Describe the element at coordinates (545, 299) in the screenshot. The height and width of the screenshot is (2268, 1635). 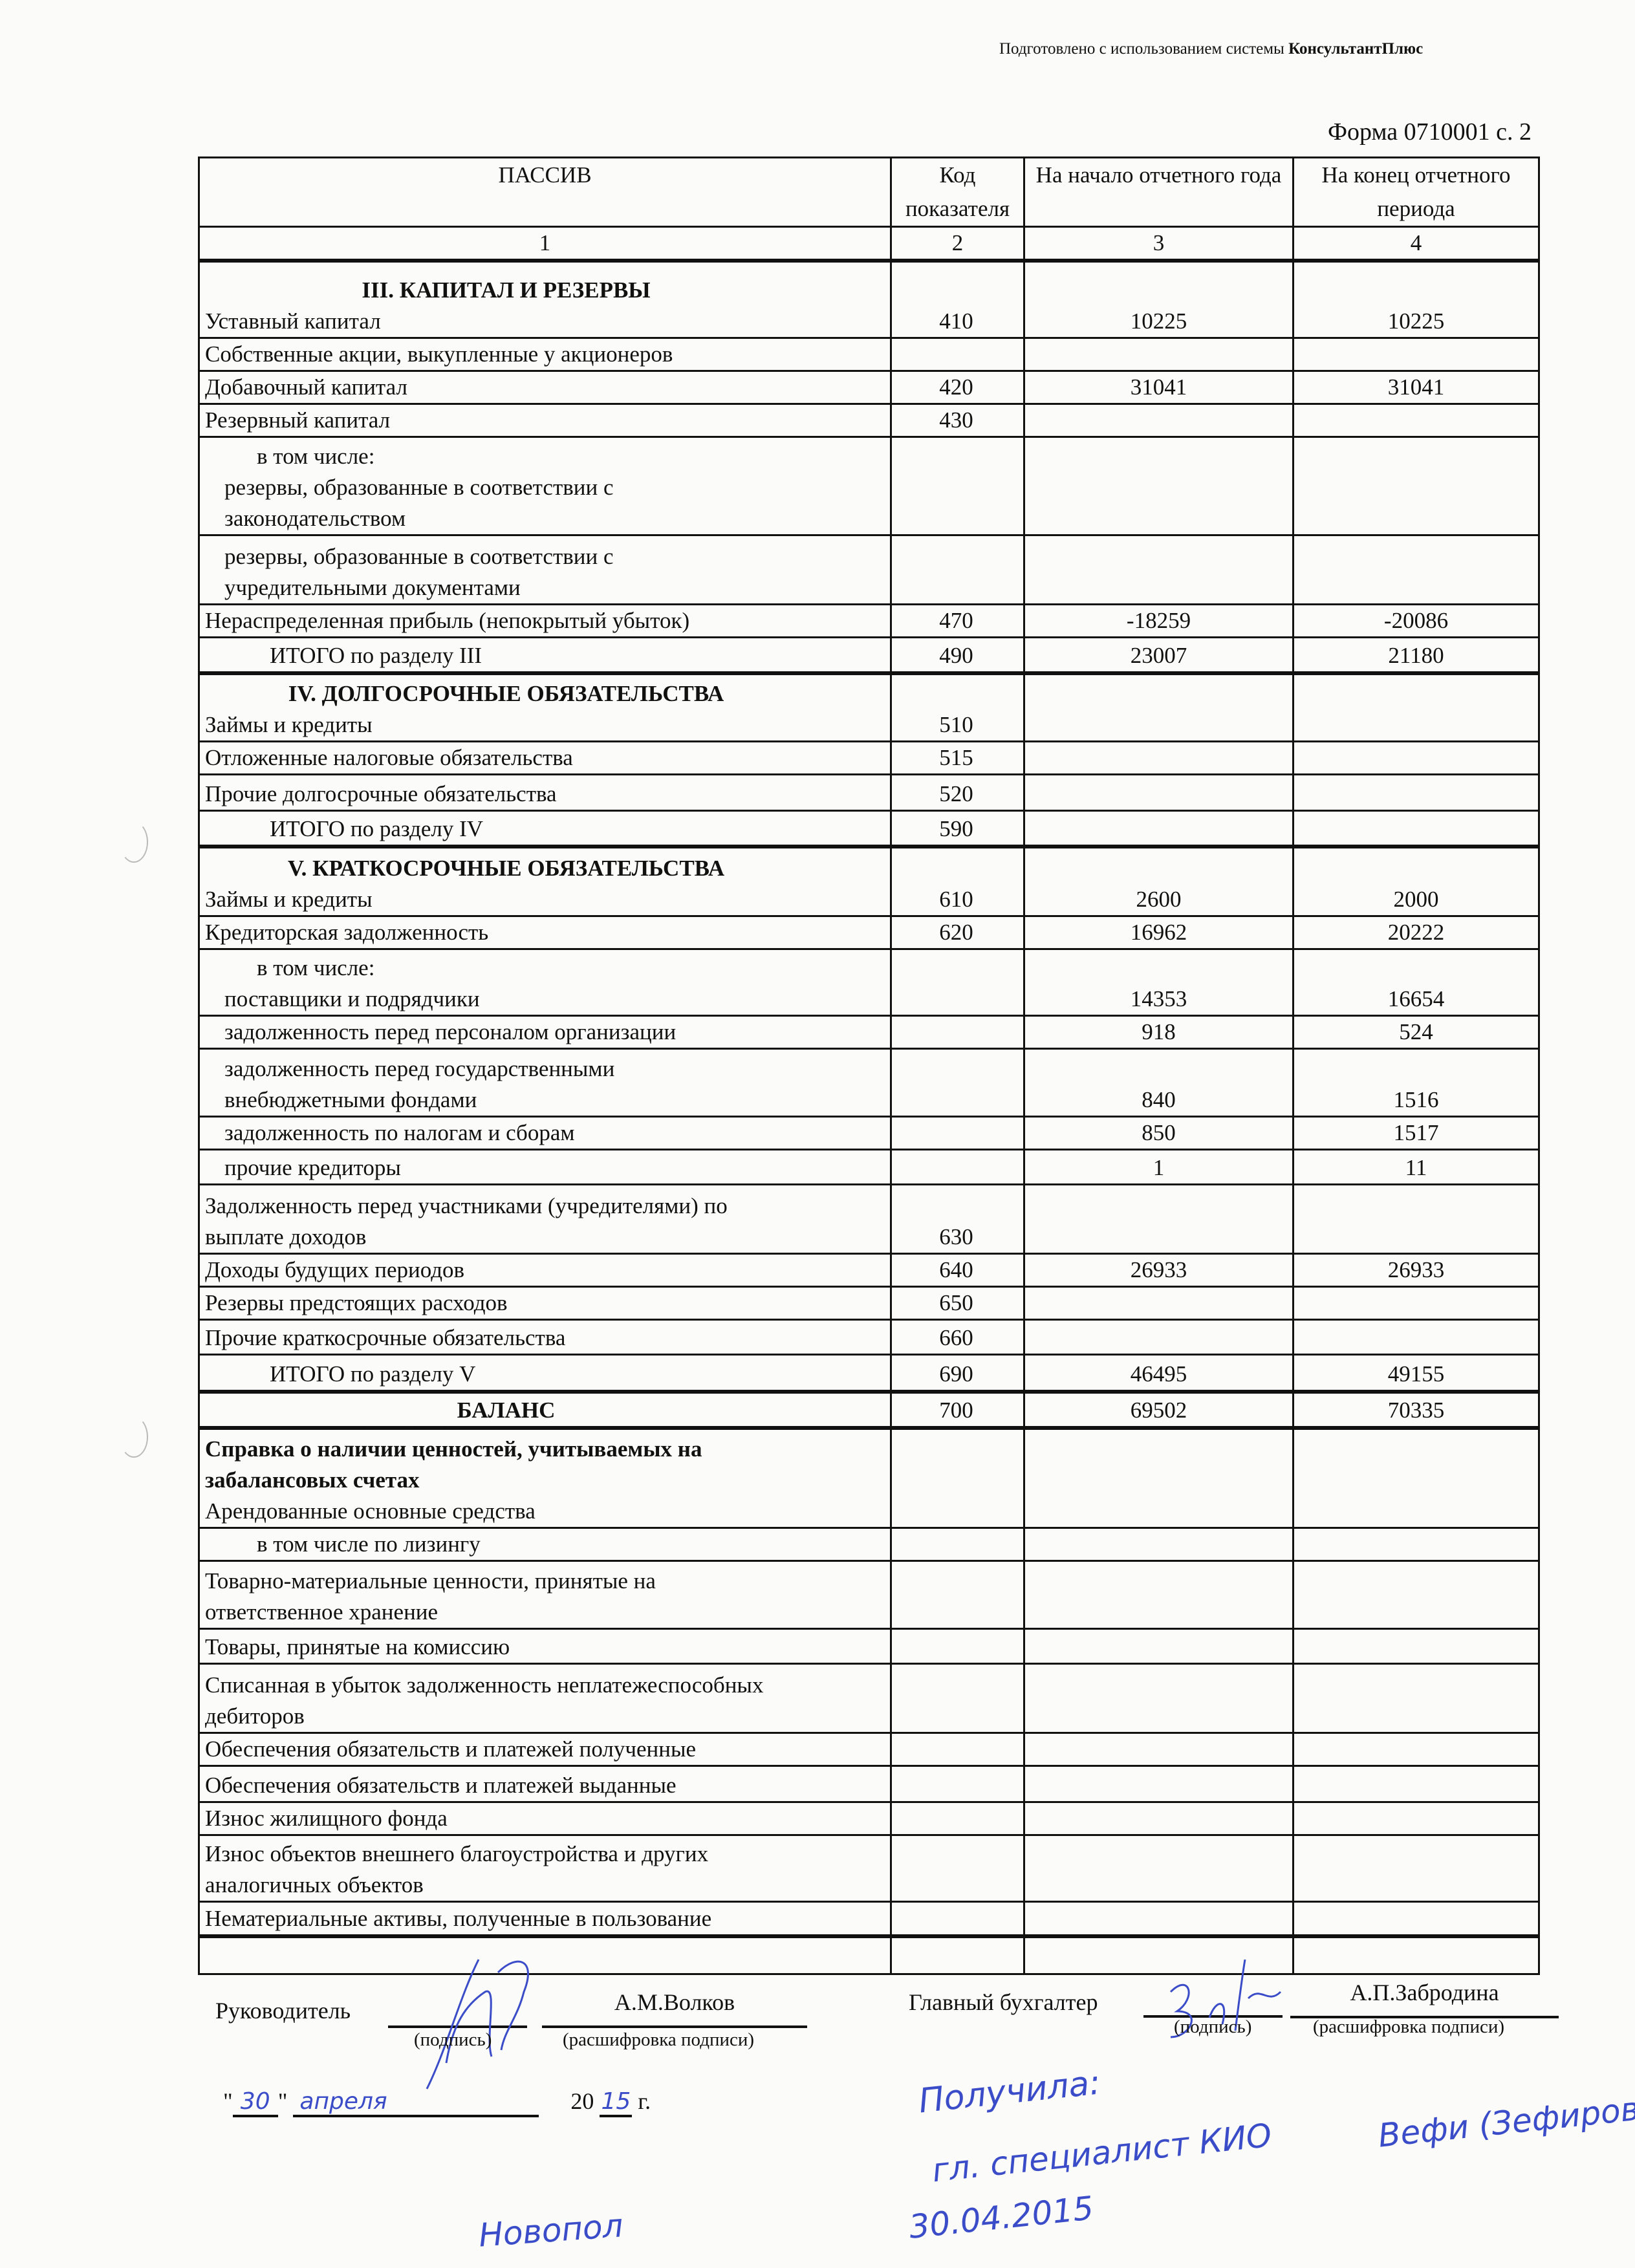
I see `row-label: III. КАПИТАЛ И РЕЗЕРВЫ Уставный капитал` at that location.